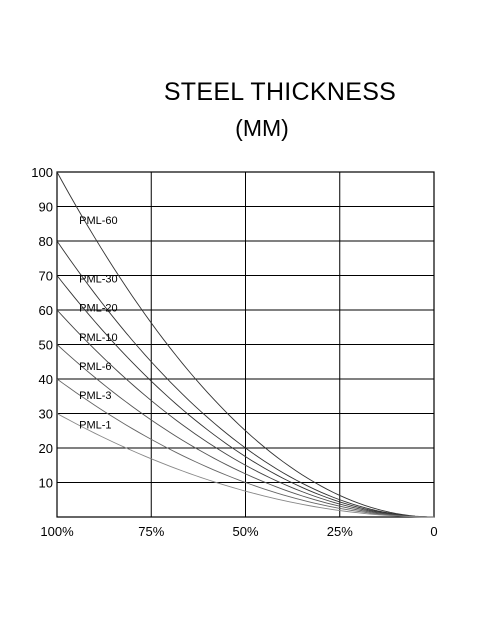  What do you see at coordinates (42, 172) in the screenshot?
I see `y-tick-label: 100` at bounding box center [42, 172].